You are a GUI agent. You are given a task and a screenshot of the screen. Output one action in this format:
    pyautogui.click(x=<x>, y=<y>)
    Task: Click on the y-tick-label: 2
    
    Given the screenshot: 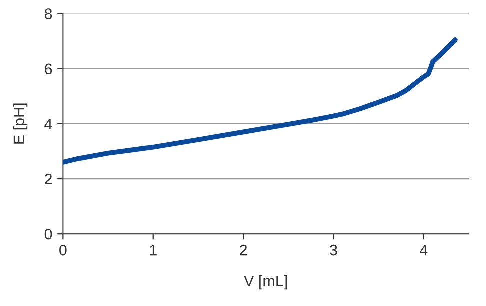 What is the action you would take?
    pyautogui.click(x=48, y=179)
    